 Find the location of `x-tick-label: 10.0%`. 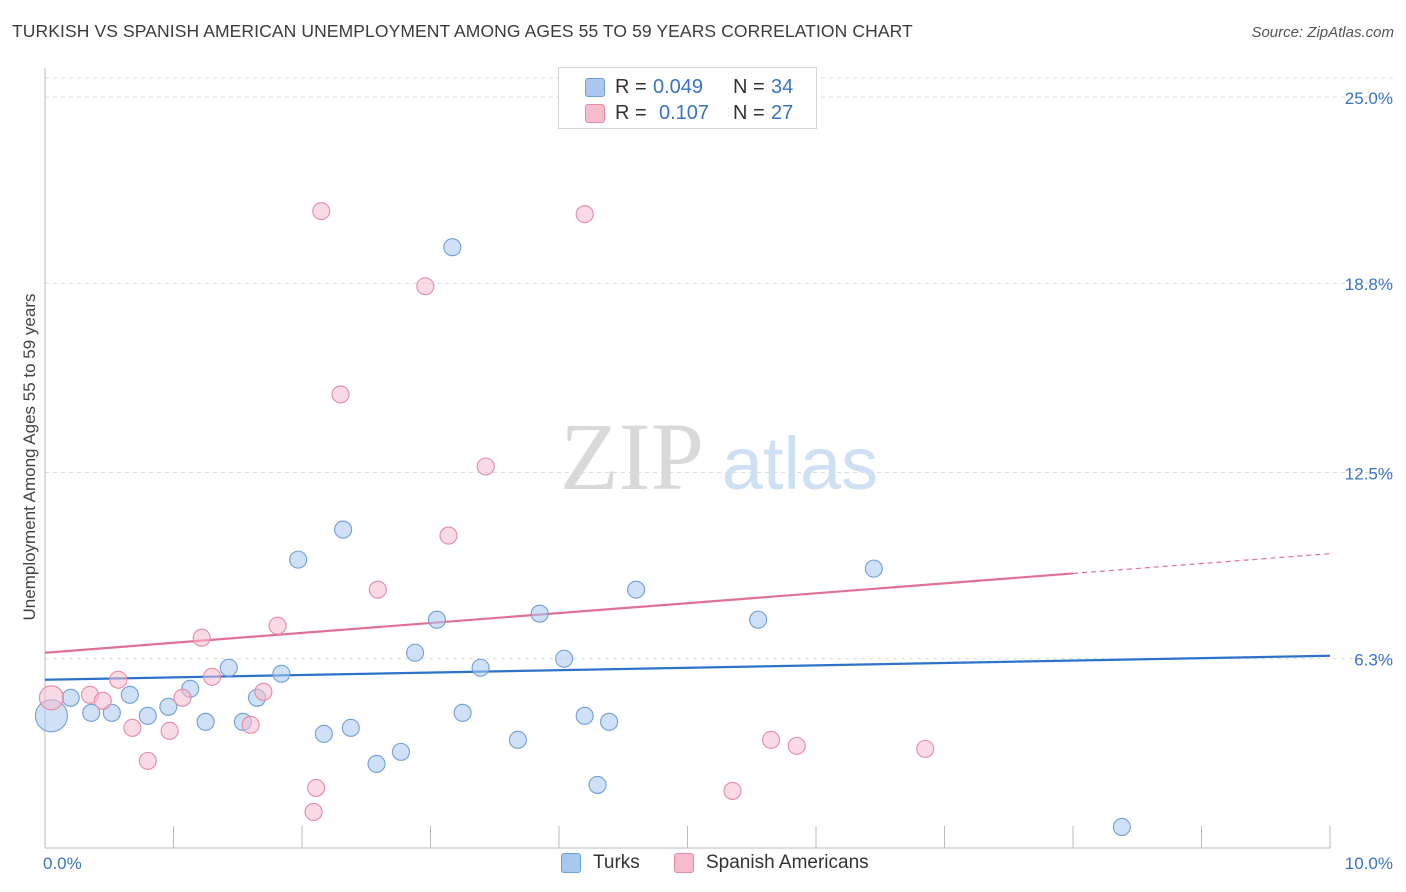

x-tick-label: 10.0% is located at coordinates (1369, 863).